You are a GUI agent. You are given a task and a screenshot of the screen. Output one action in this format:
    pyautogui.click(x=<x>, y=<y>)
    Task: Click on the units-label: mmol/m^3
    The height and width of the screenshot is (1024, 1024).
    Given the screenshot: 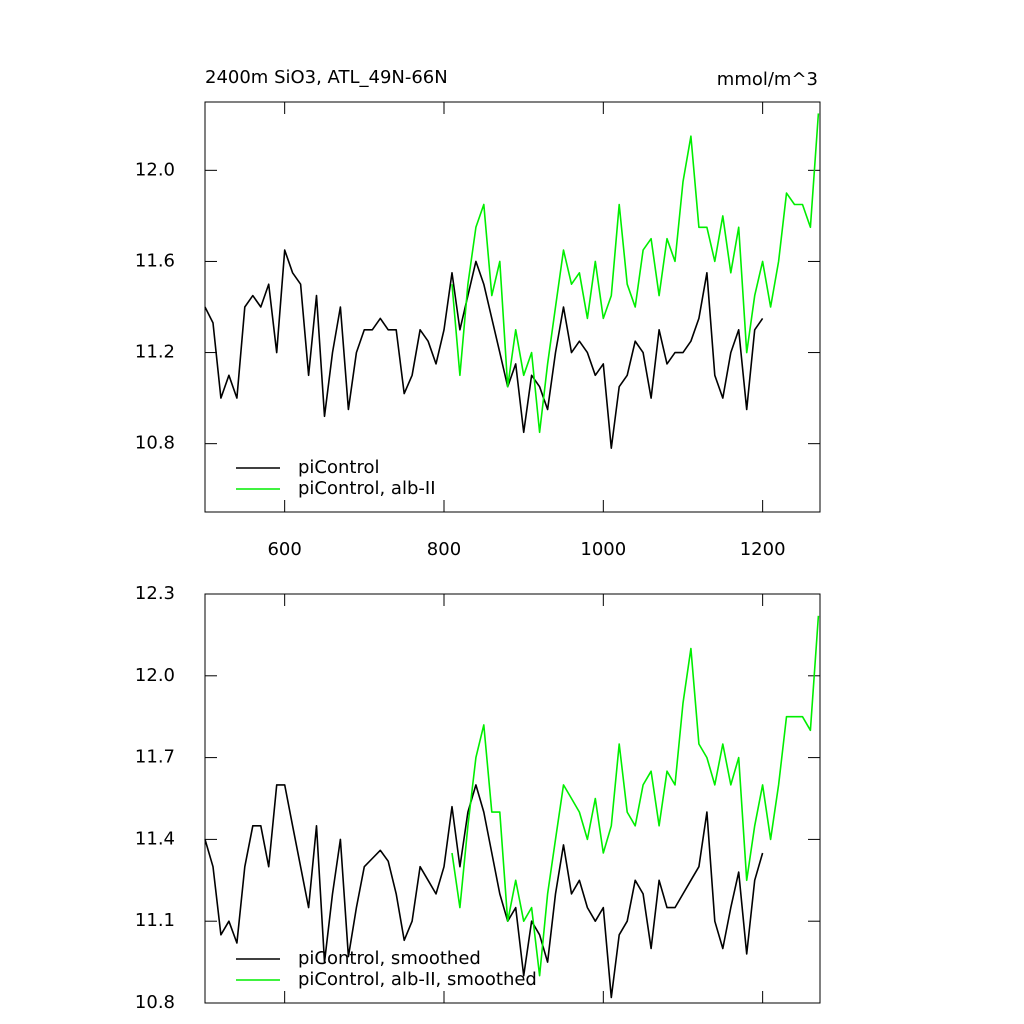 What is the action you would take?
    pyautogui.click(x=767, y=79)
    